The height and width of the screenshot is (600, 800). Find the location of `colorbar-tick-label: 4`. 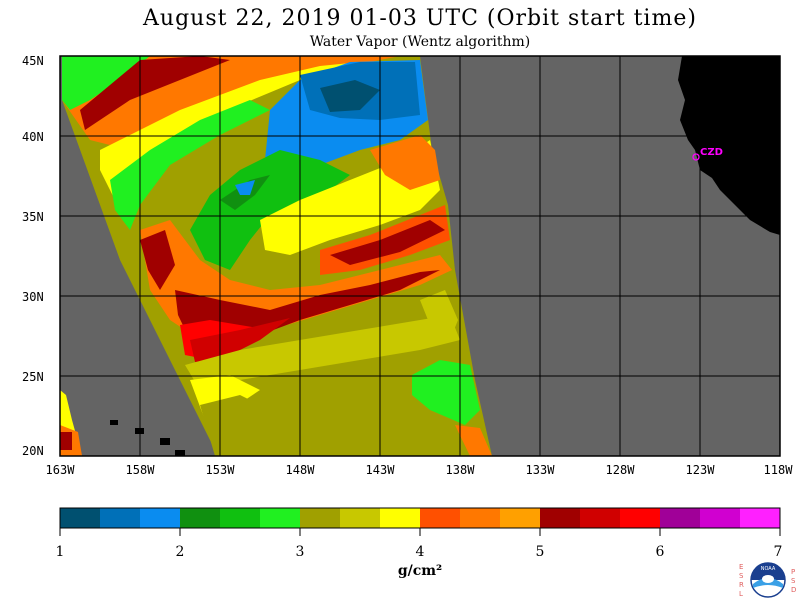

colorbar-tick-label: 4 is located at coordinates (420, 552).